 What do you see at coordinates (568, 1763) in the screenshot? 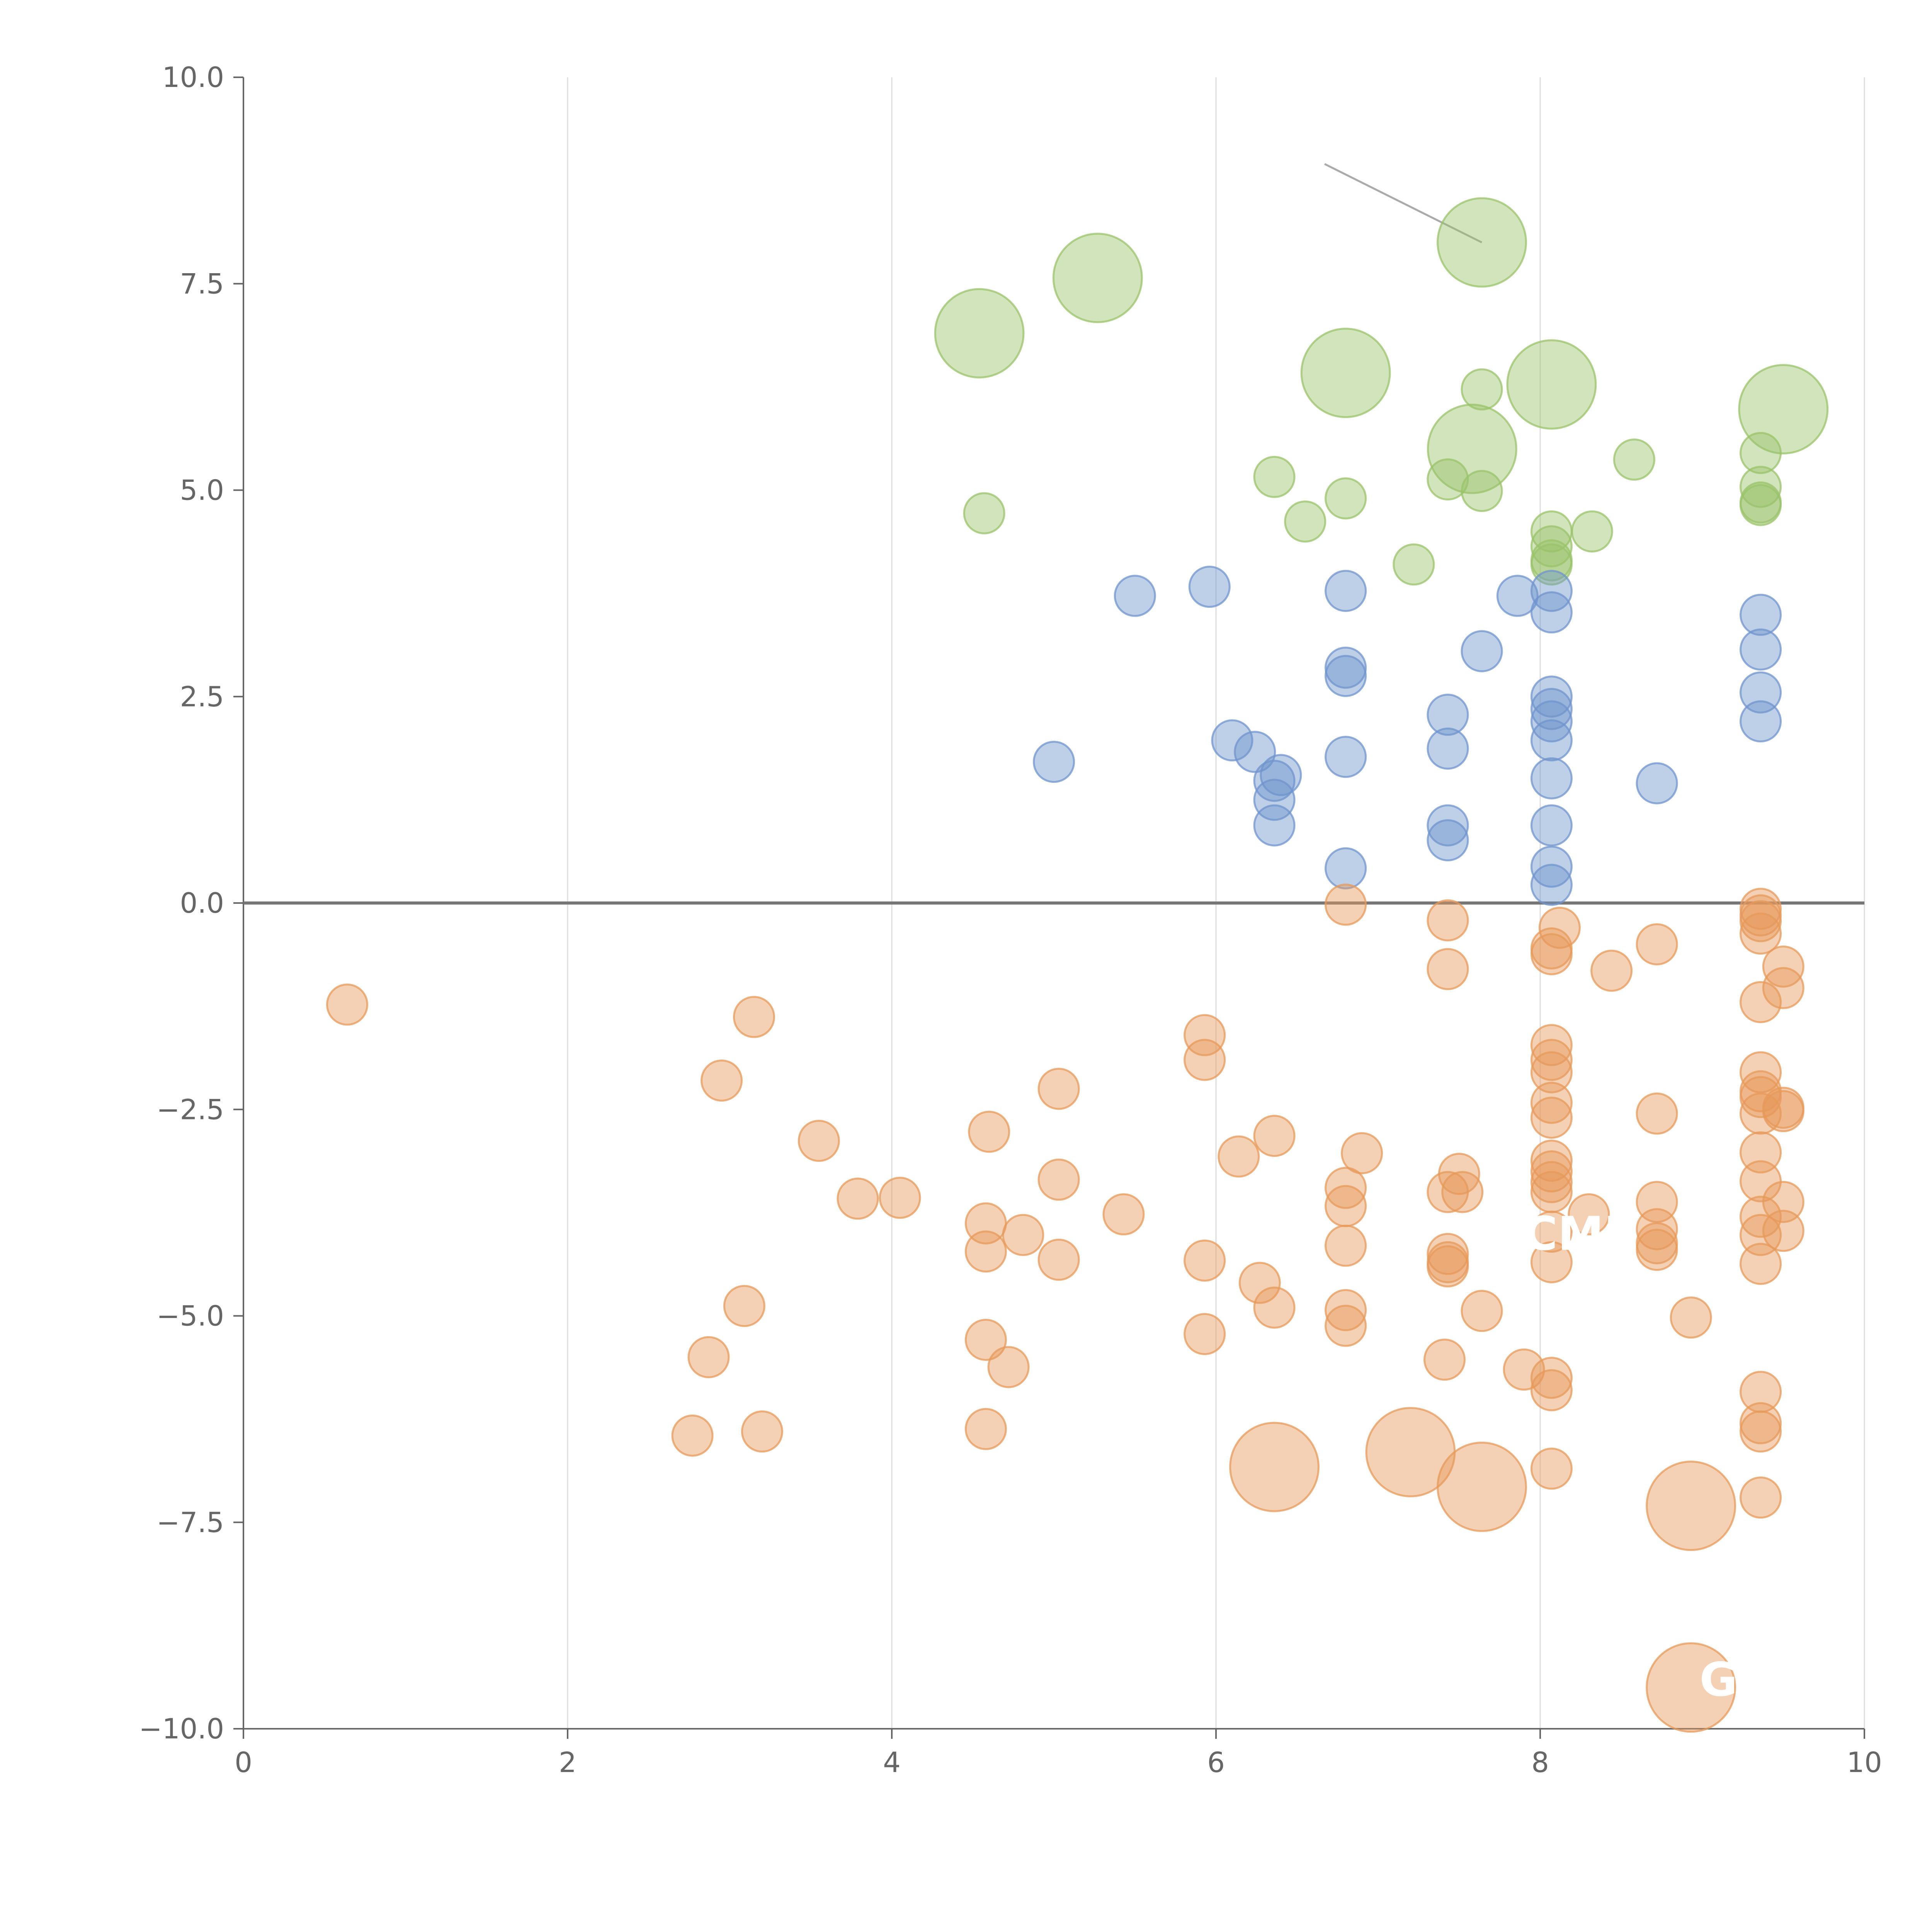
I see `x-tick-label: 2` at bounding box center [568, 1763].